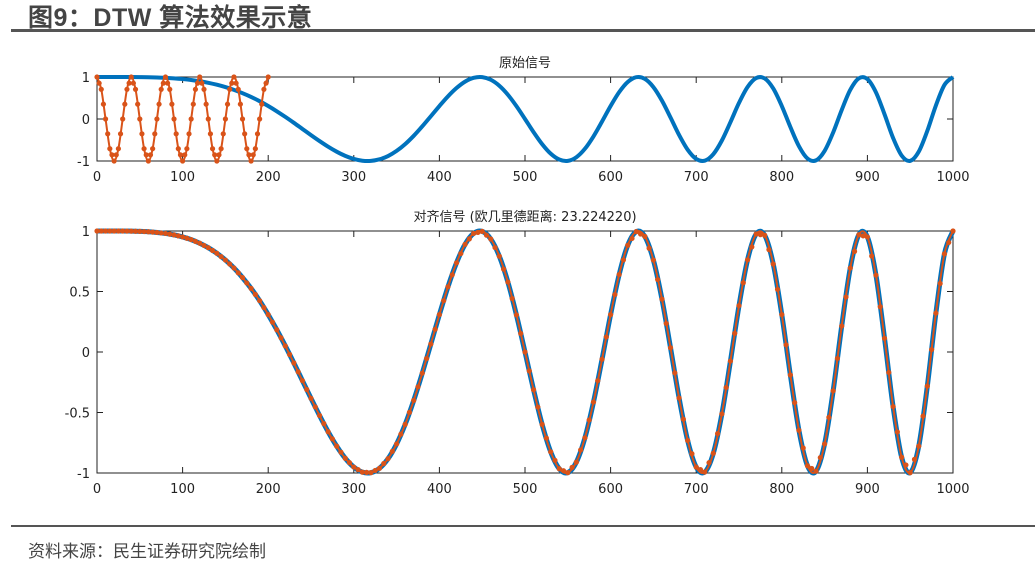 This screenshot has width=1035, height=564. I want to click on x-tick-label: 300, so click(353, 489).